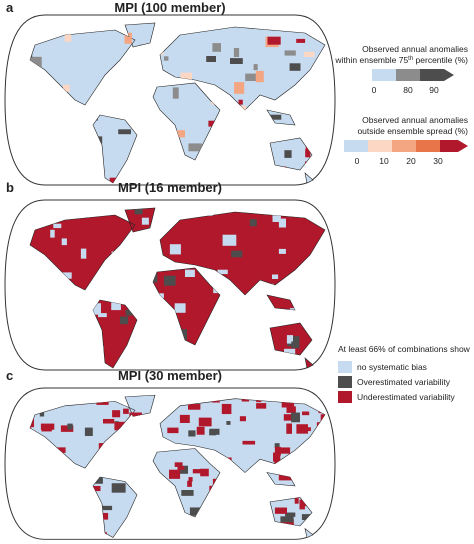 The image size is (474, 544). Describe the element at coordinates (384, 161) in the screenshot. I see `colorbar-tick: 10` at that location.